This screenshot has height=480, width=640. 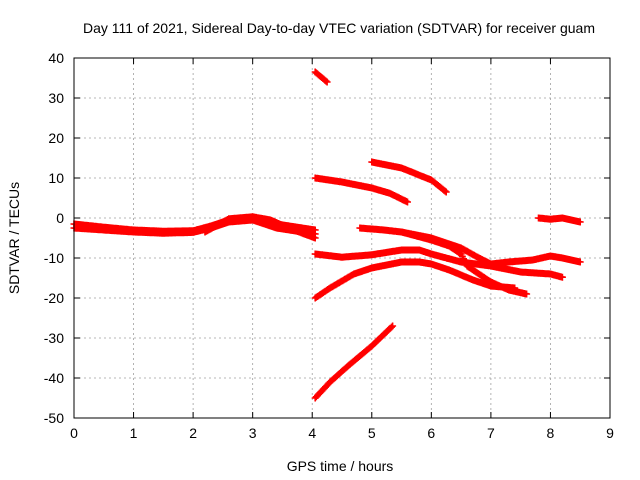 What do you see at coordinates (431, 433) in the screenshot?
I see `x-tick-label: 6` at bounding box center [431, 433].